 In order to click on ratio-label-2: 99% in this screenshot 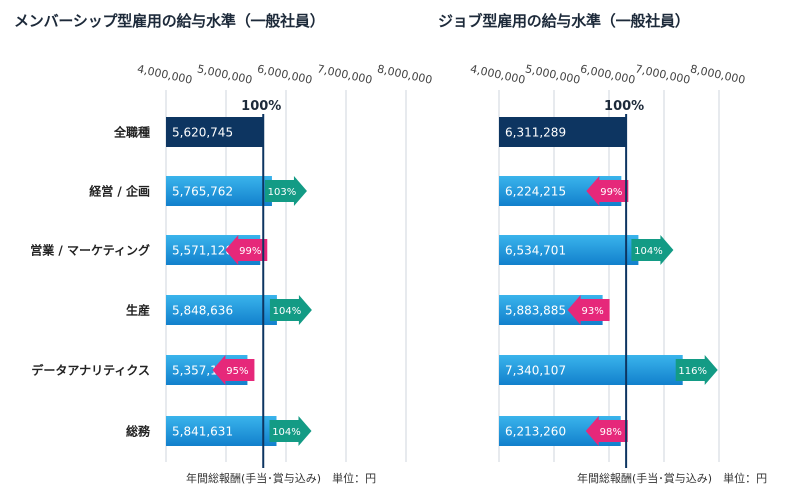, I will do `click(250, 251)`.